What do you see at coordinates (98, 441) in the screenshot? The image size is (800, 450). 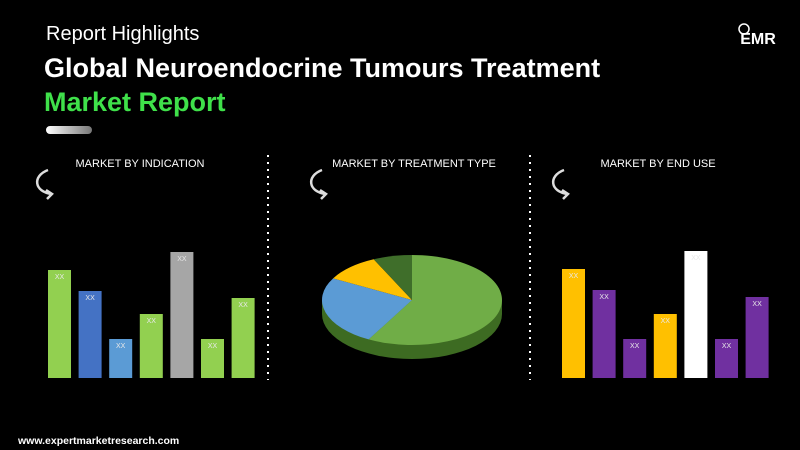 I see `footer-url: www.expertmarketresearch.com` at bounding box center [98, 441].